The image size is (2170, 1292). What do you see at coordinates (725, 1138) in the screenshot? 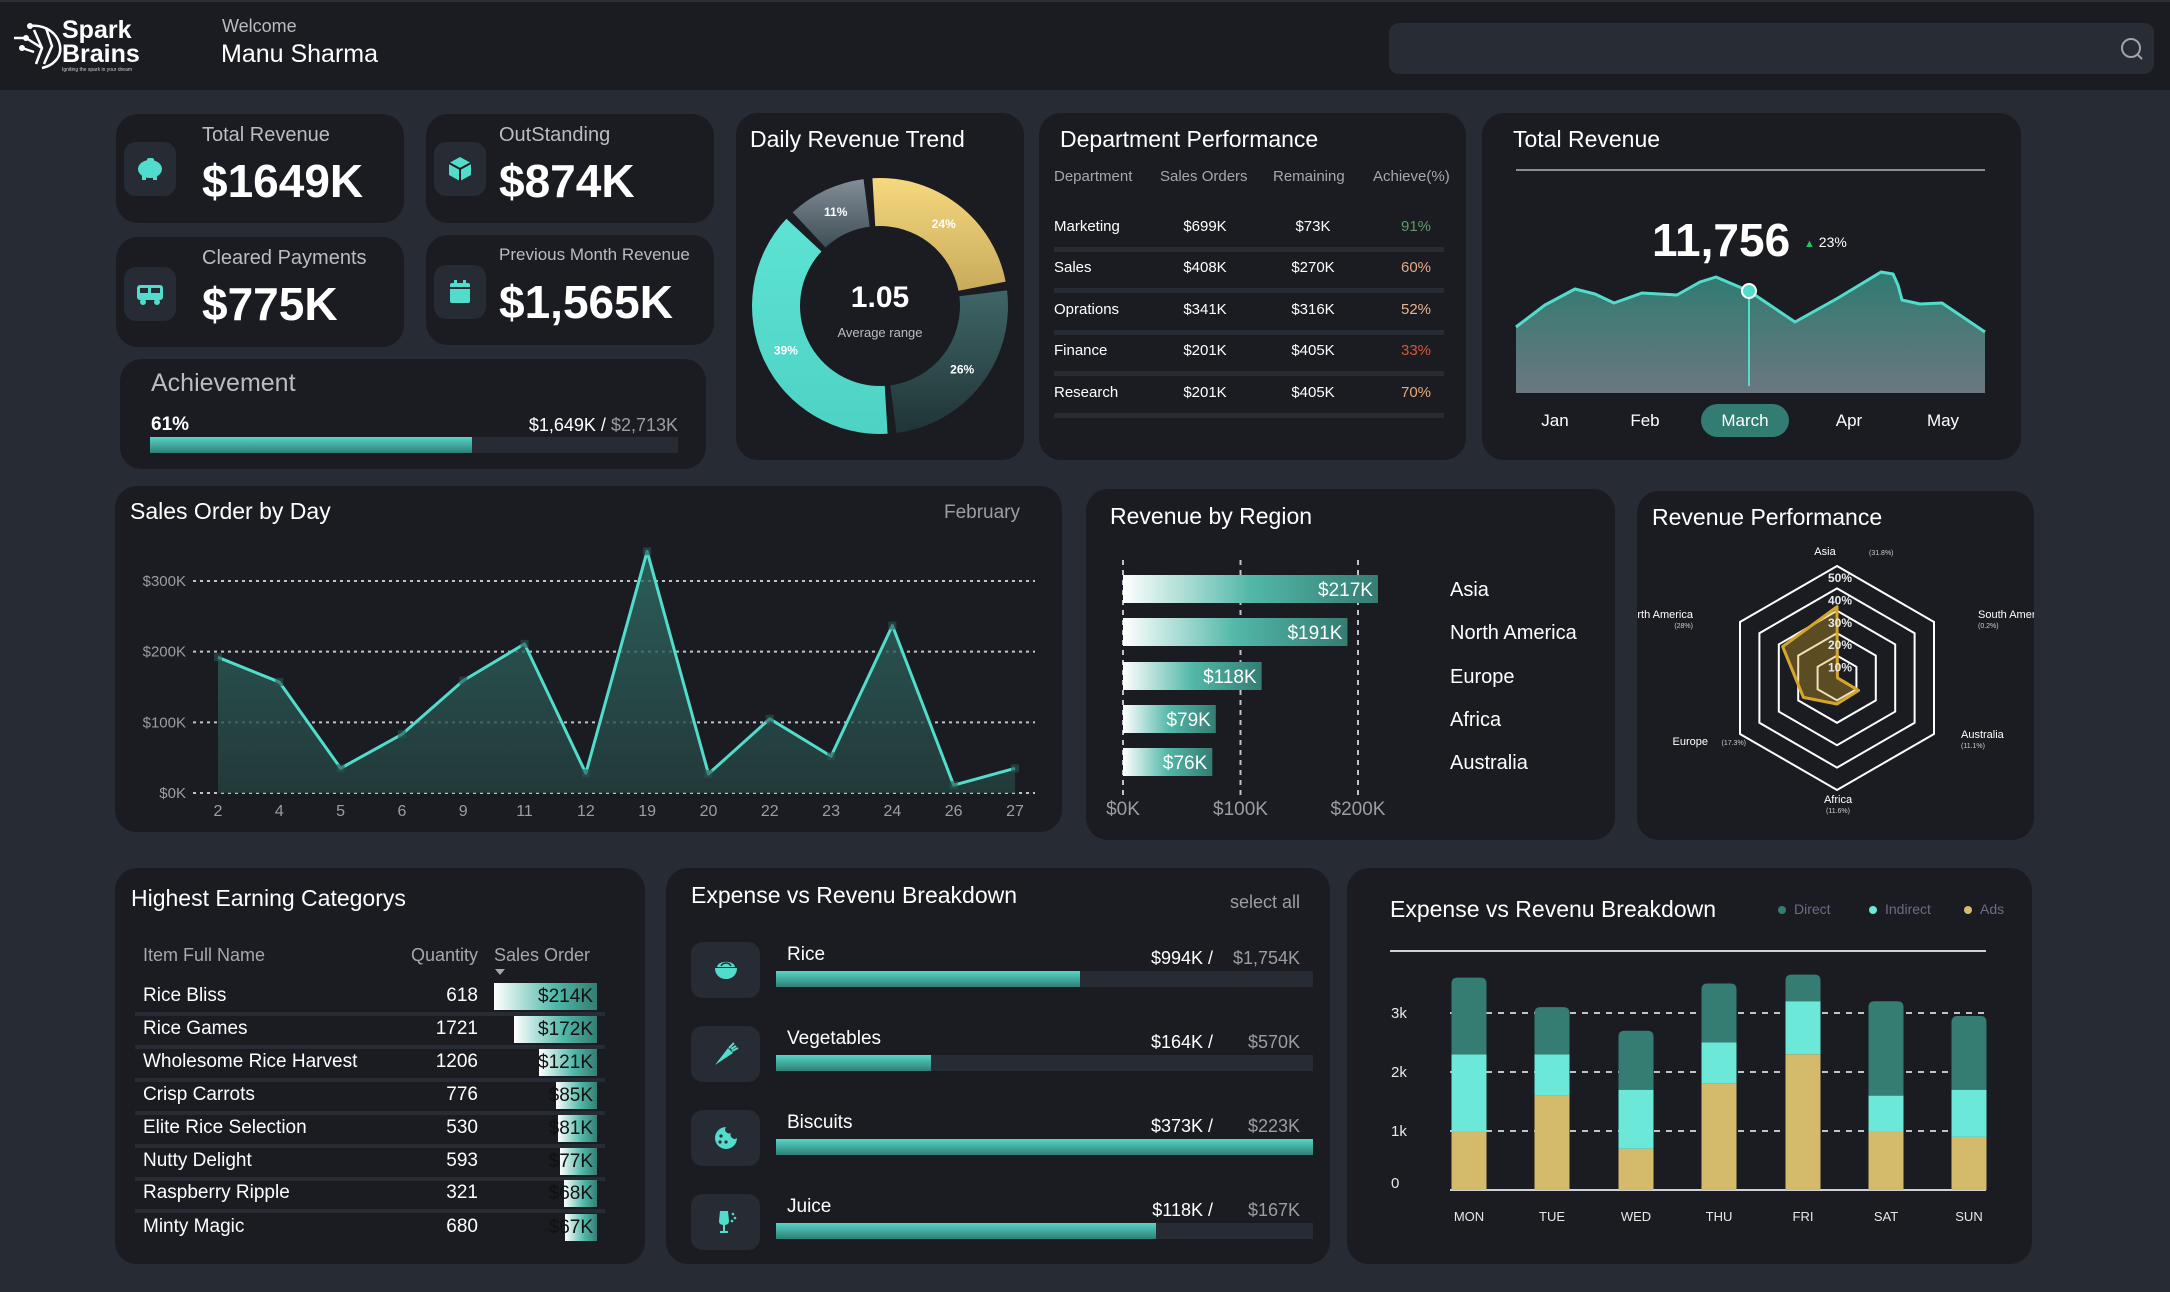
I see `cookie-icon` at bounding box center [725, 1138].